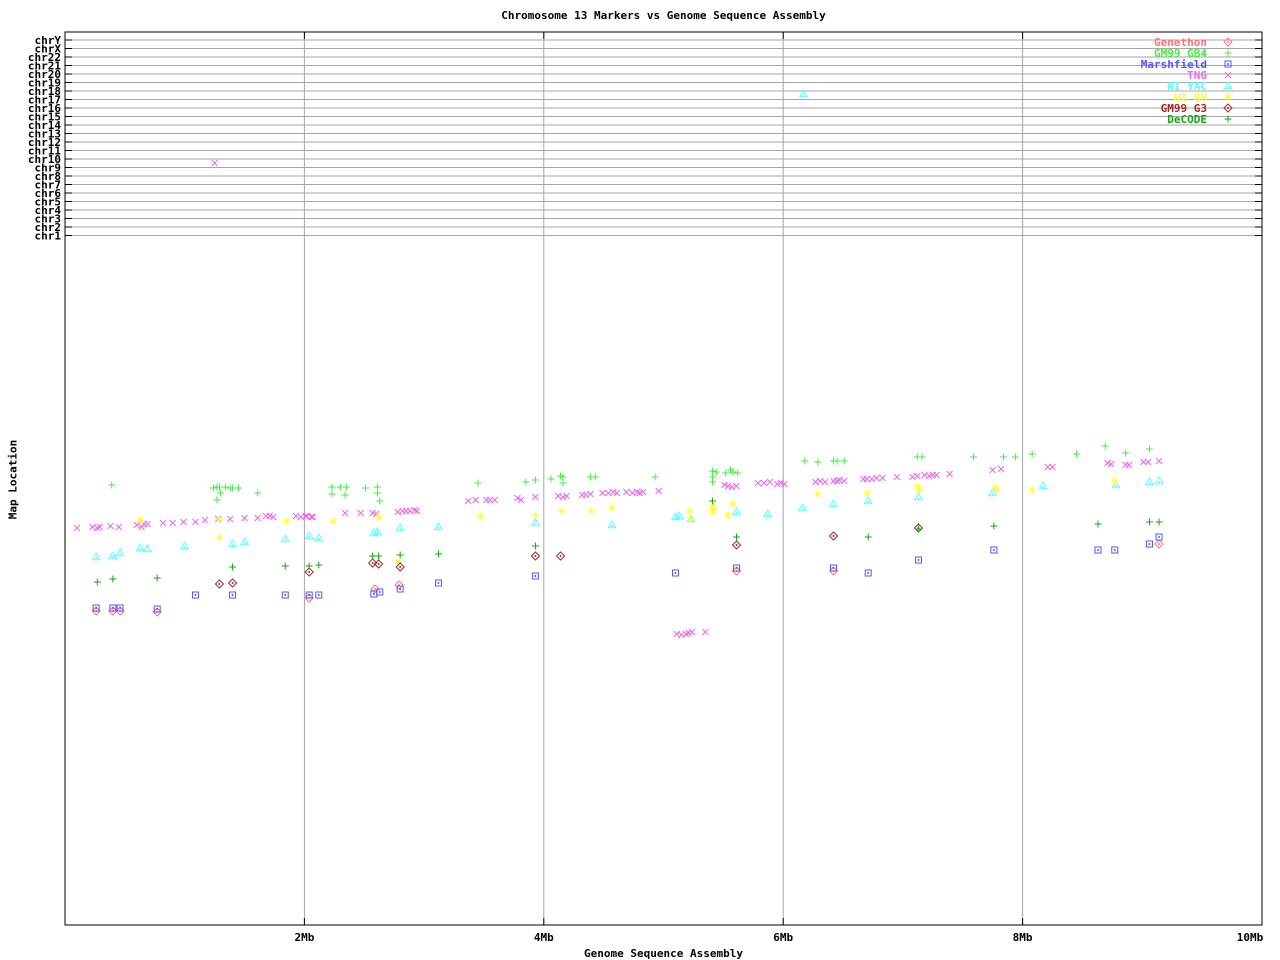 The width and height of the screenshot is (1280, 960). What do you see at coordinates (1228, 85) in the screenshot?
I see `legend-marker-wi-yac` at bounding box center [1228, 85].